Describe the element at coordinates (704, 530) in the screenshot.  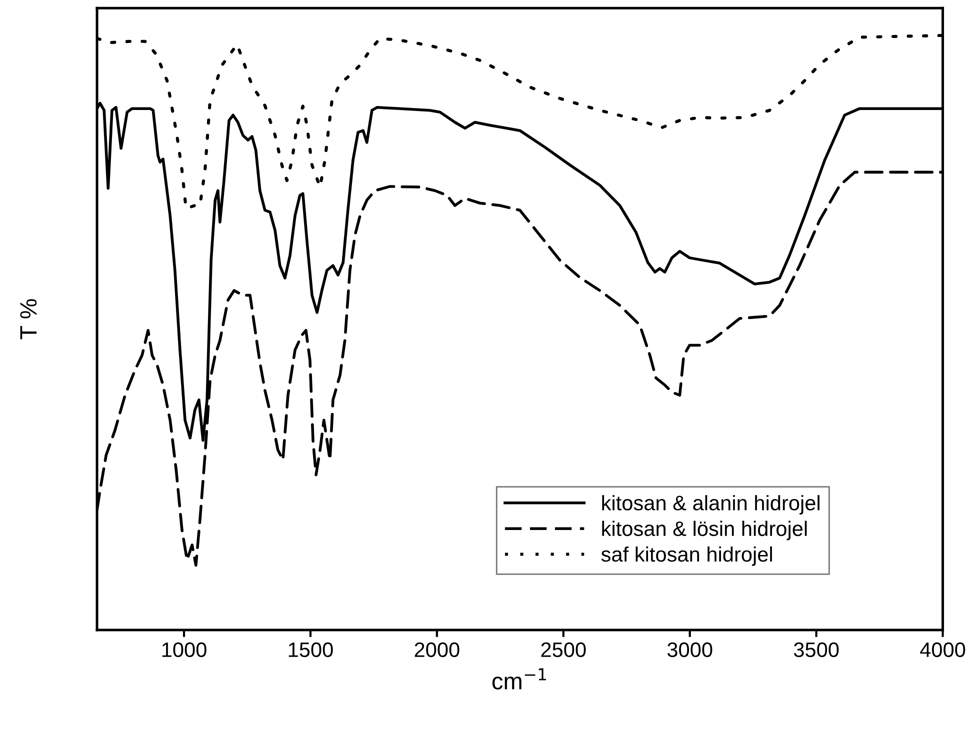
I see `legend-label: kitosan & lösin hidrojel` at that location.